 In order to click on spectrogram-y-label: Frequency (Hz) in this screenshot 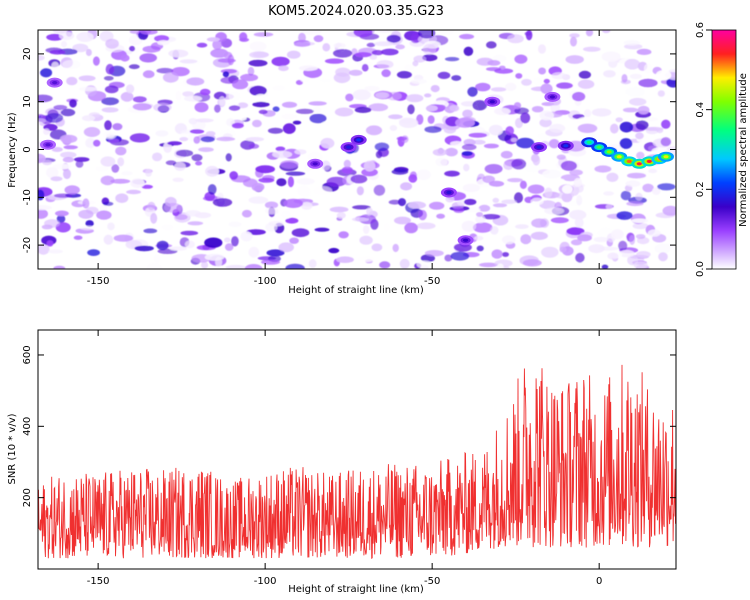, I will do `click(12, 150)`.